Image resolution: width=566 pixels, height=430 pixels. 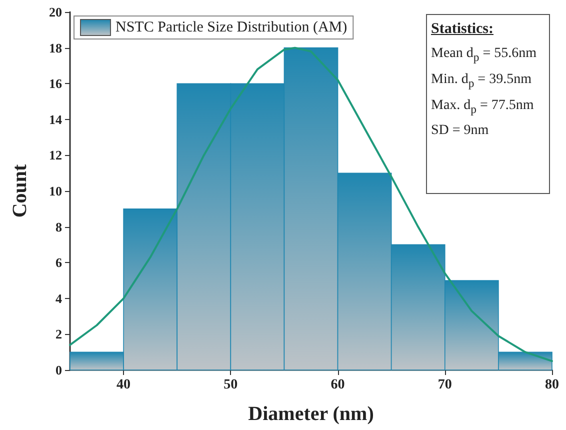 What do you see at coordinates (337, 385) in the screenshot?
I see `x-tick-label: 60` at bounding box center [337, 385].